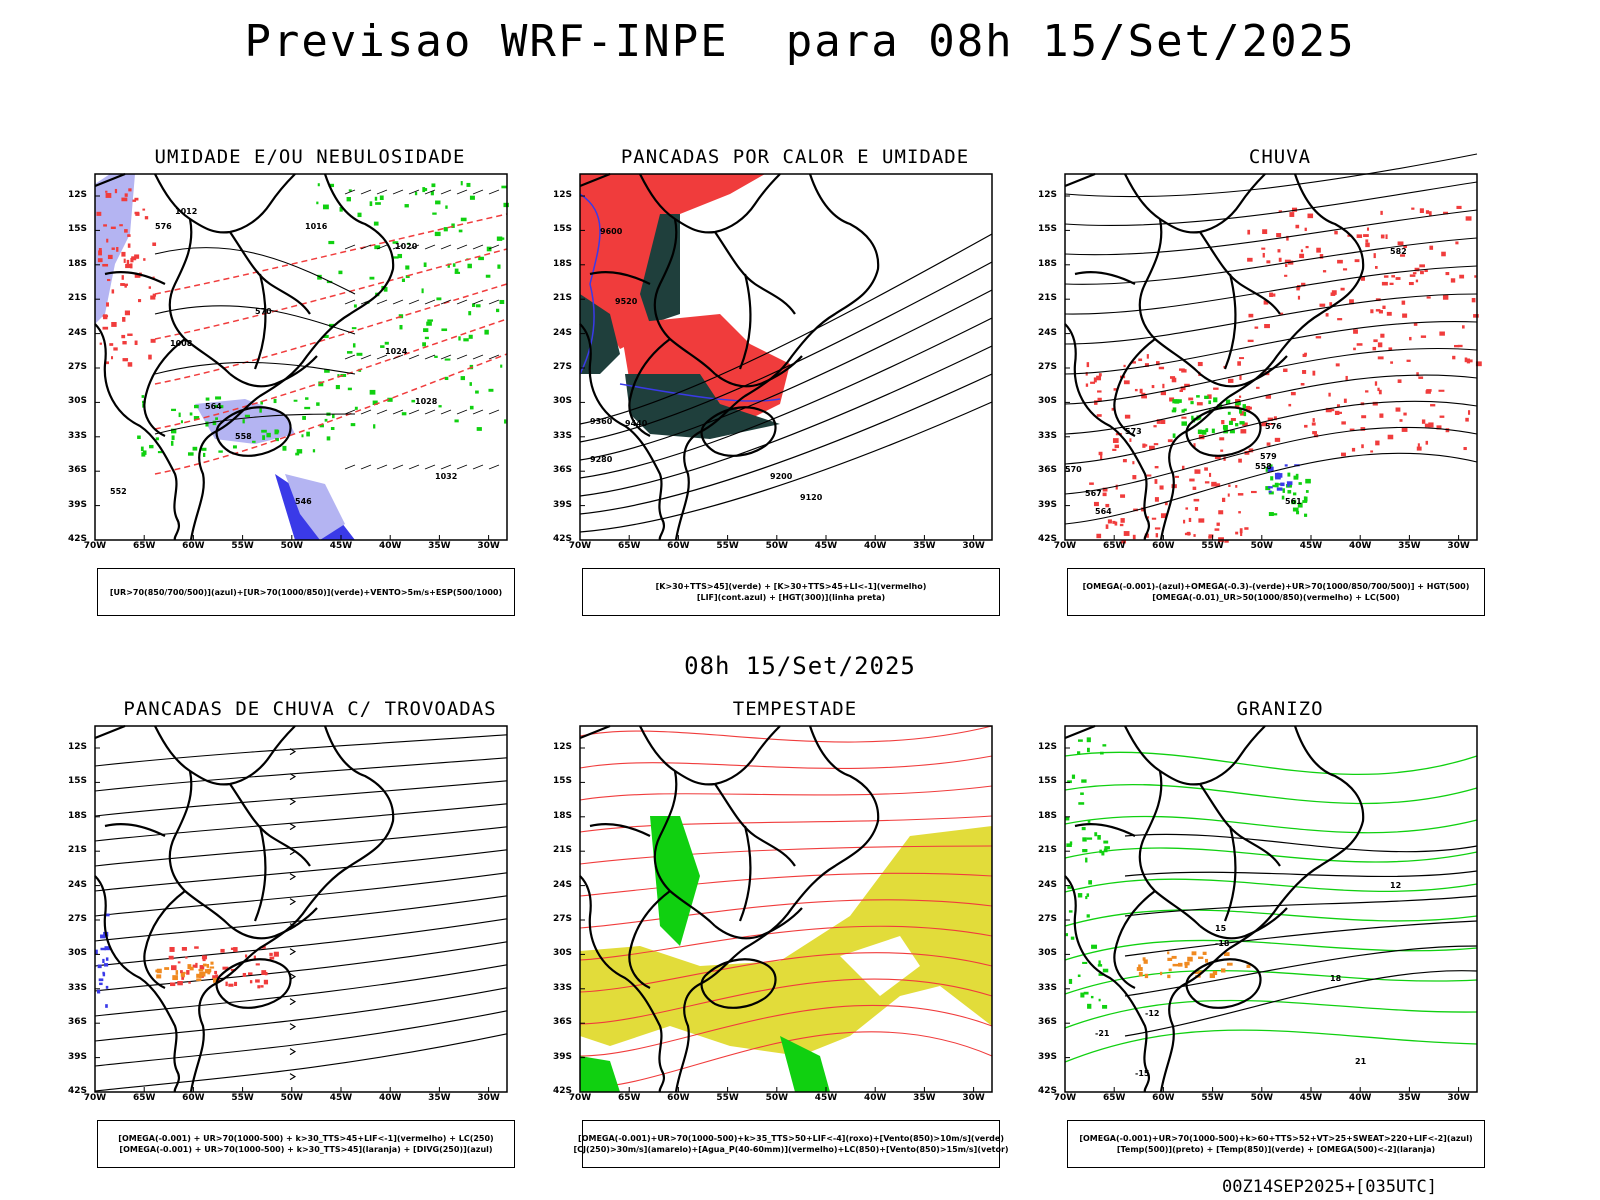 This screenshot has height=1200, width=1600. Describe the element at coordinates (672, 261) in the screenshot. I see `instability-red-area` at that location.